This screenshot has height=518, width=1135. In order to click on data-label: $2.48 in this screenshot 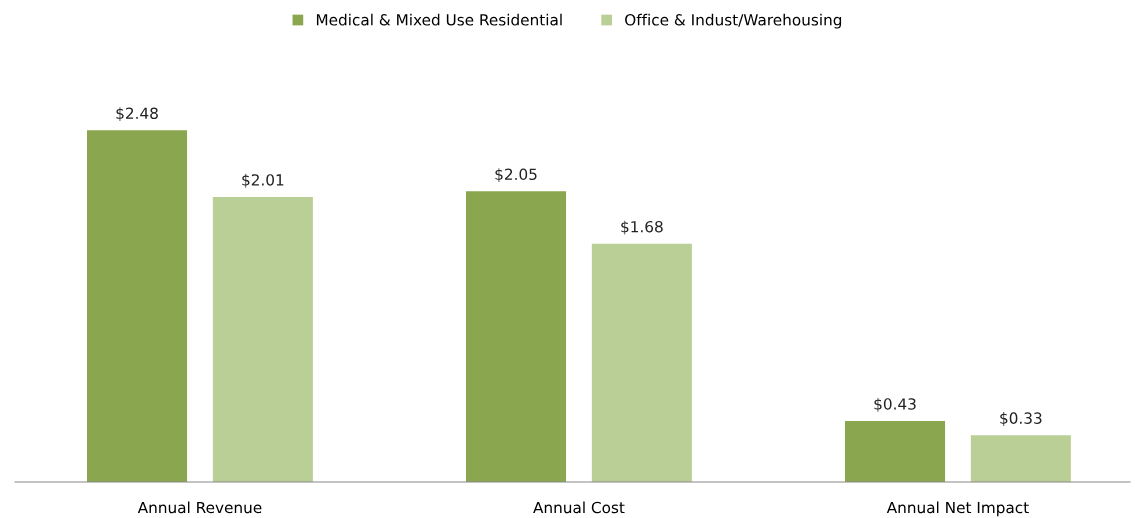, I will do `click(137, 114)`.